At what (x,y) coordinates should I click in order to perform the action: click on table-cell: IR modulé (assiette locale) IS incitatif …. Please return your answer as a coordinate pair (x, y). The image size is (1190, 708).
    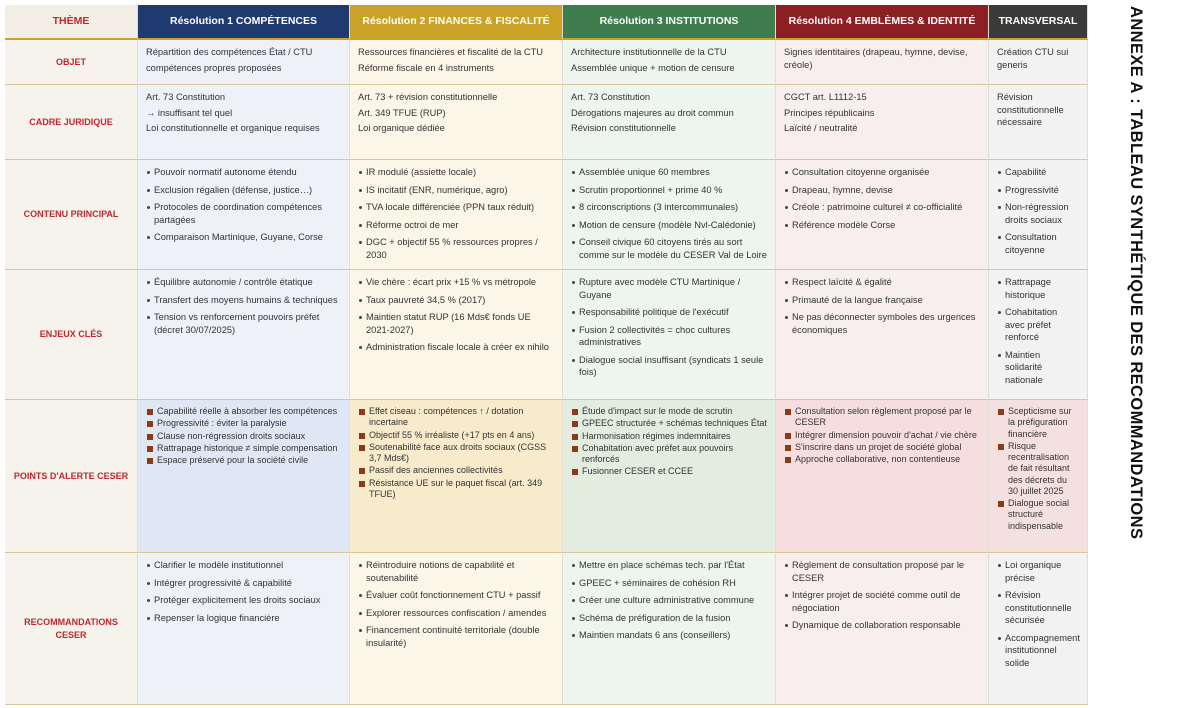
    Looking at the image, I should click on (456, 215).